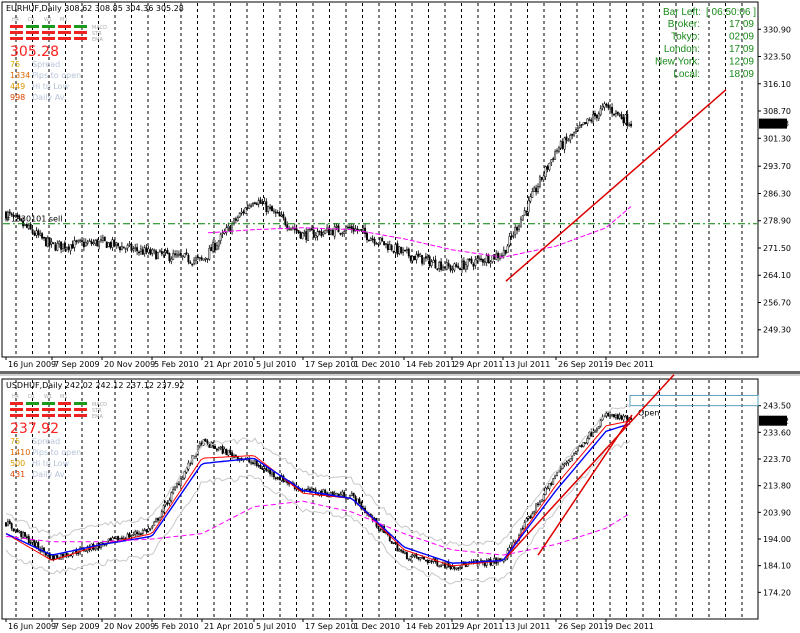 The height and width of the screenshot is (633, 800). What do you see at coordinates (64, 20) in the screenshot?
I see `timeframe-label: M1` at bounding box center [64, 20].